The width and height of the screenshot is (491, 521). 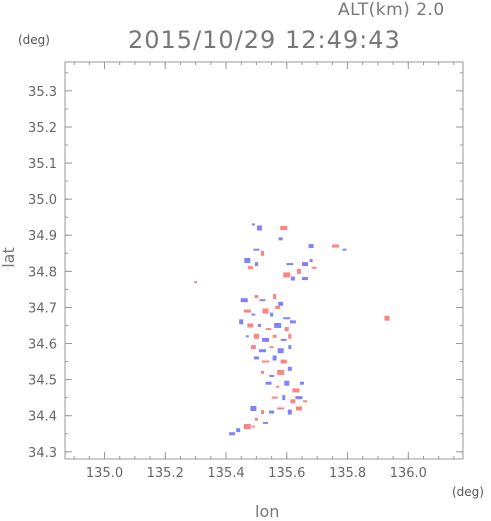 What do you see at coordinates (347, 473) in the screenshot?
I see `x-tick-label: 135.8` at bounding box center [347, 473].